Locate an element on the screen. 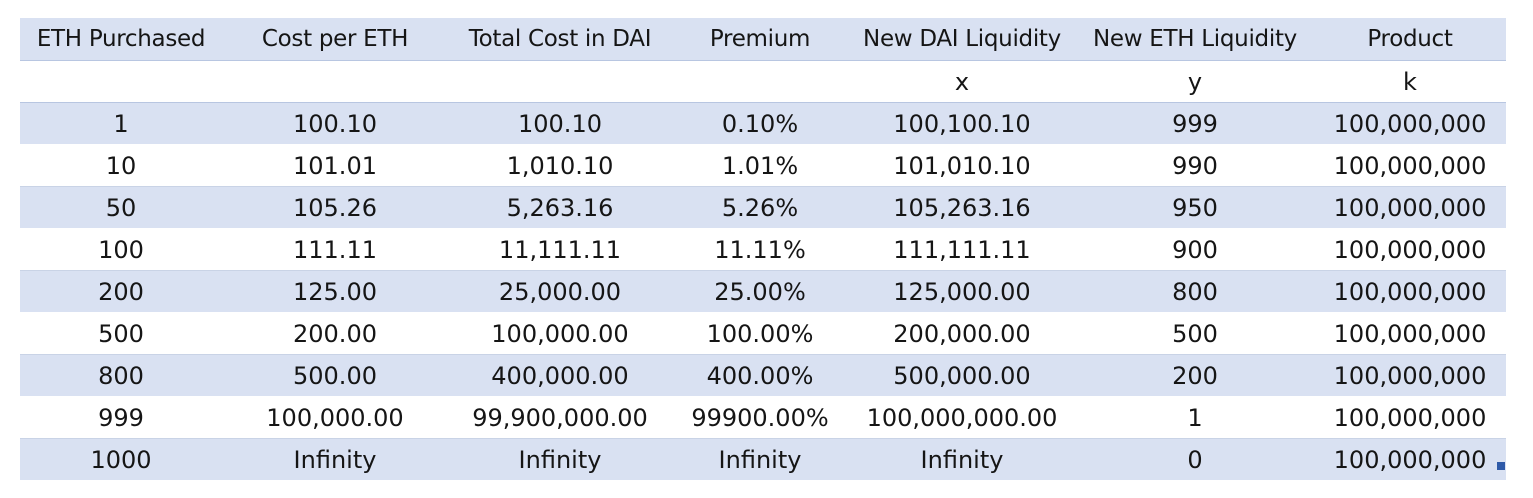 This screenshot has height=498, width=1533. cell-total-cost: 100,000.00 is located at coordinates (560, 333).